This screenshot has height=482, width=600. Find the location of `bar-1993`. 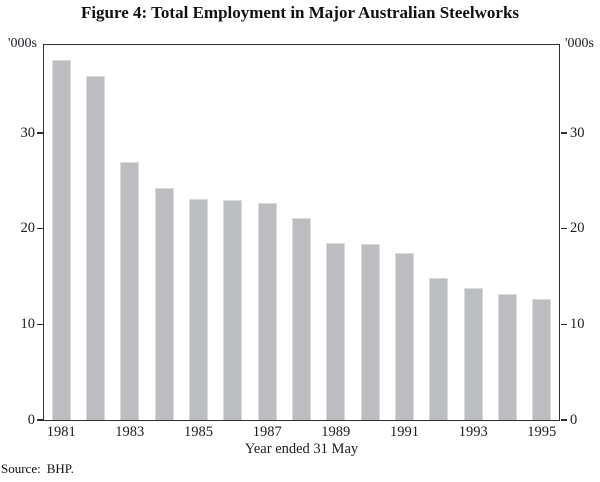

bar-1993 is located at coordinates (473, 354).